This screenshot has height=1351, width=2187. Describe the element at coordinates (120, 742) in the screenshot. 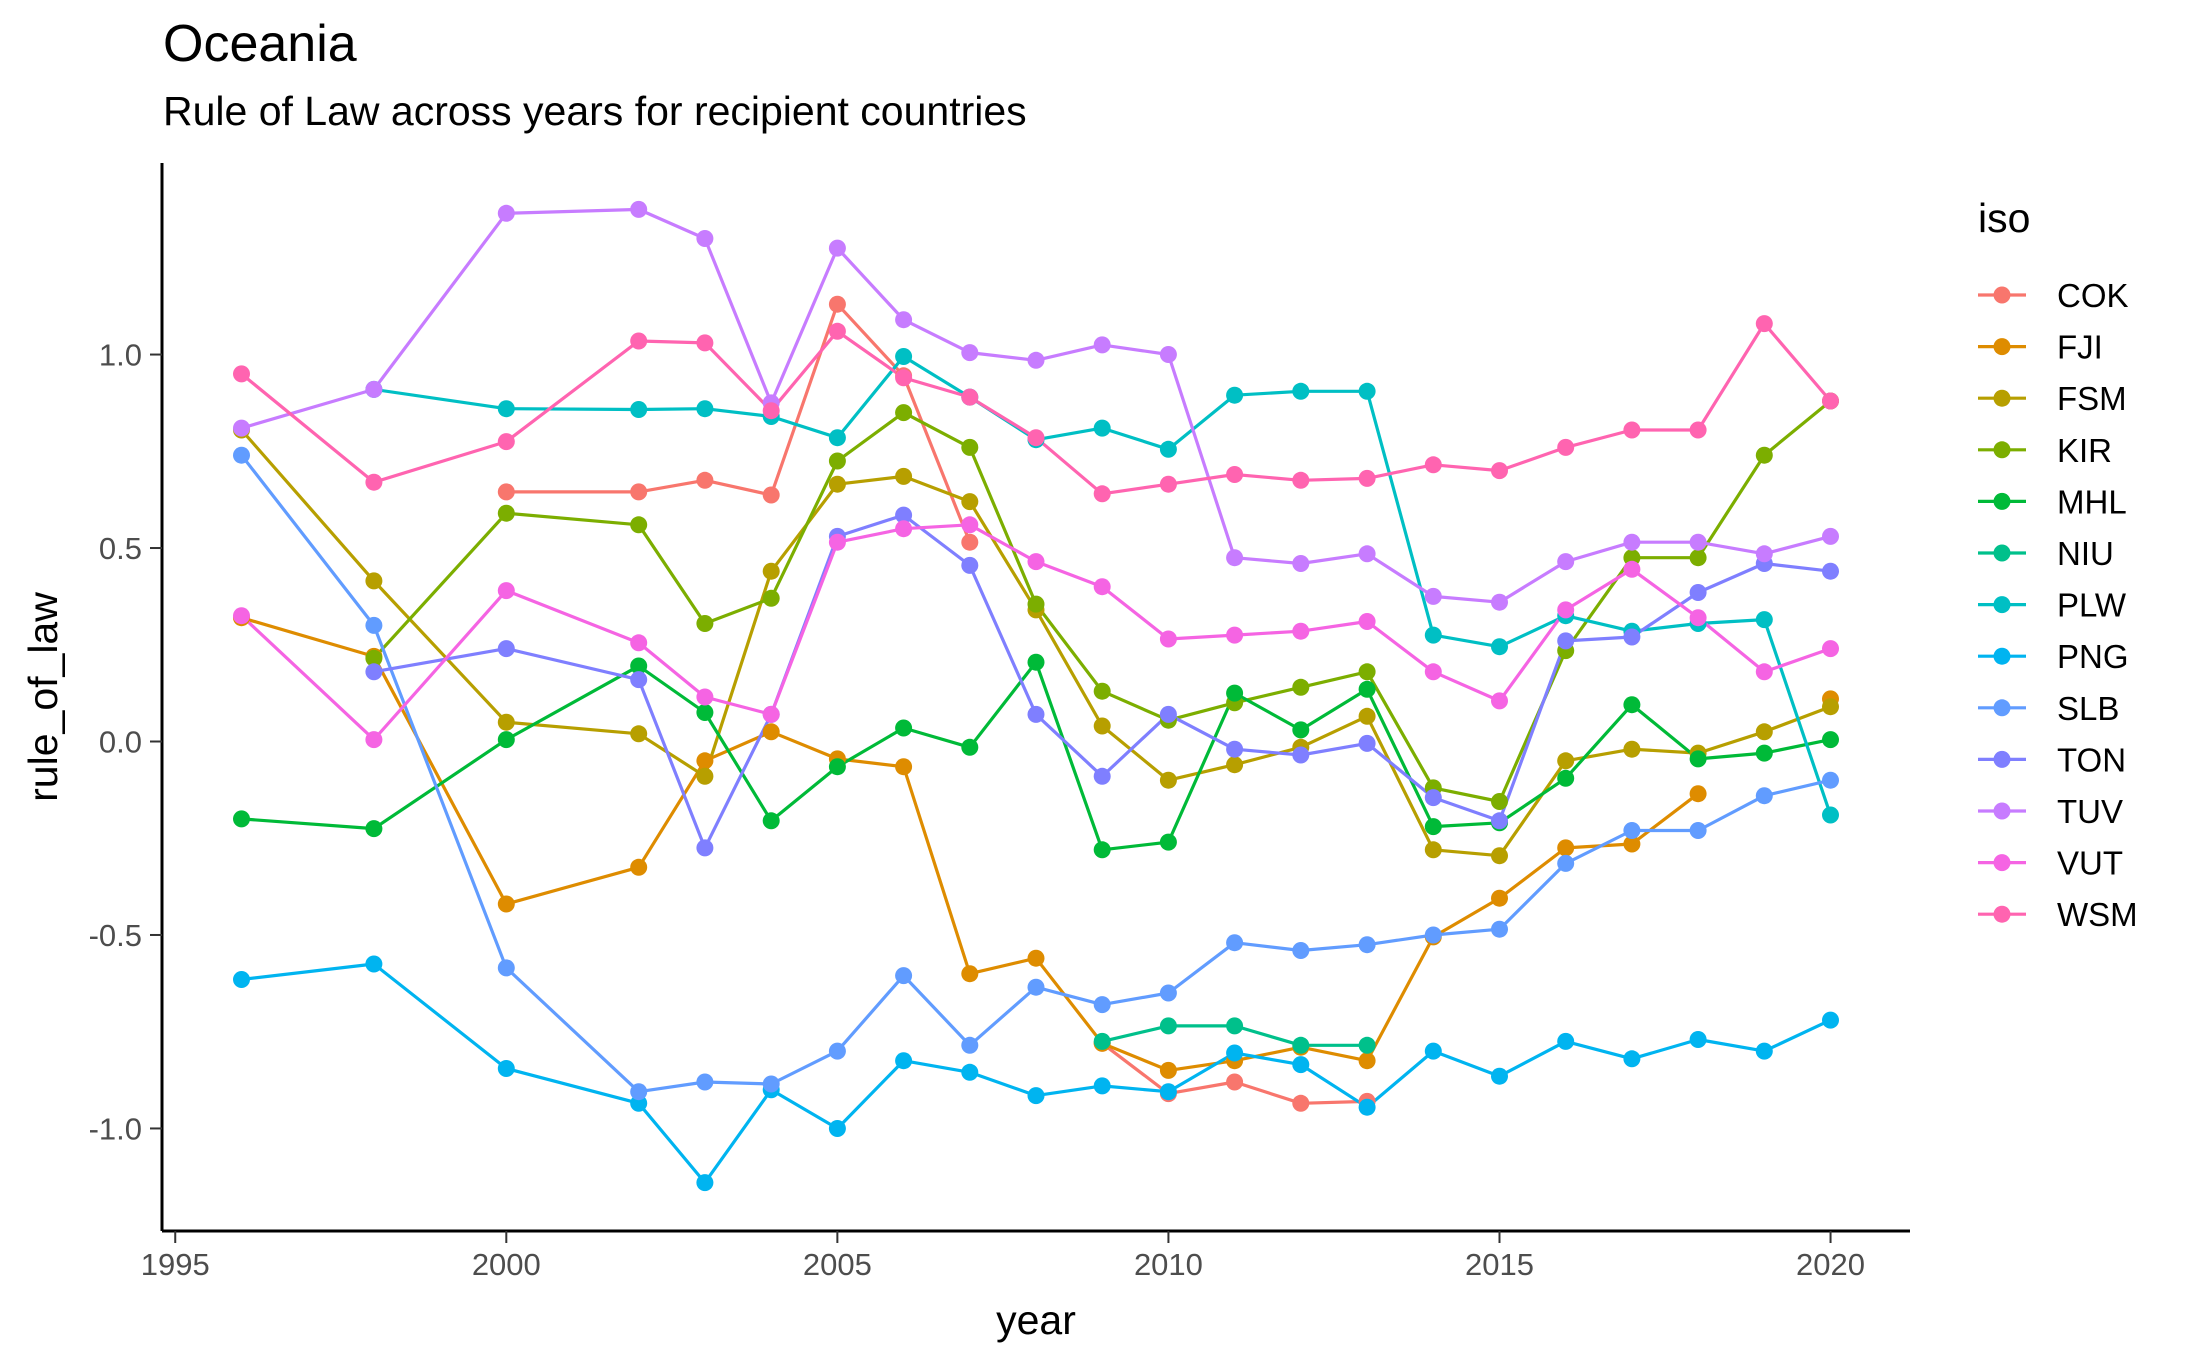

I see `y-tick-label: 0.0` at that location.